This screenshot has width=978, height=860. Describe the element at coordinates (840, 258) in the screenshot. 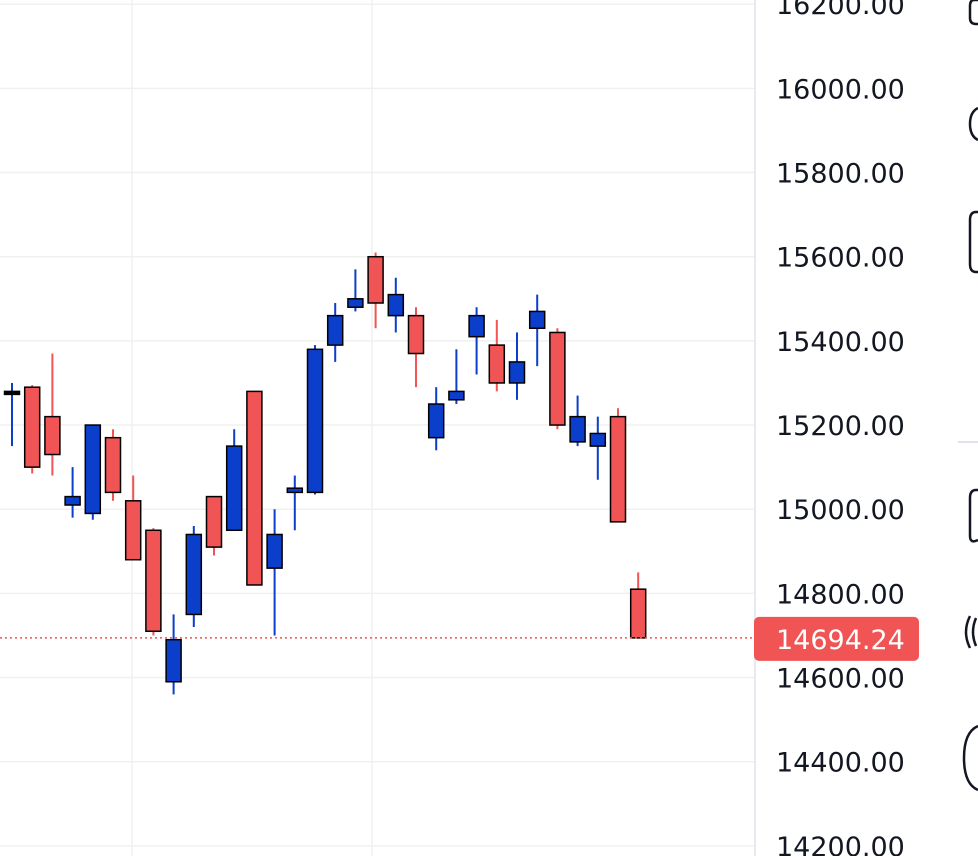

I see `price-tick-label: 15600.00` at that location.